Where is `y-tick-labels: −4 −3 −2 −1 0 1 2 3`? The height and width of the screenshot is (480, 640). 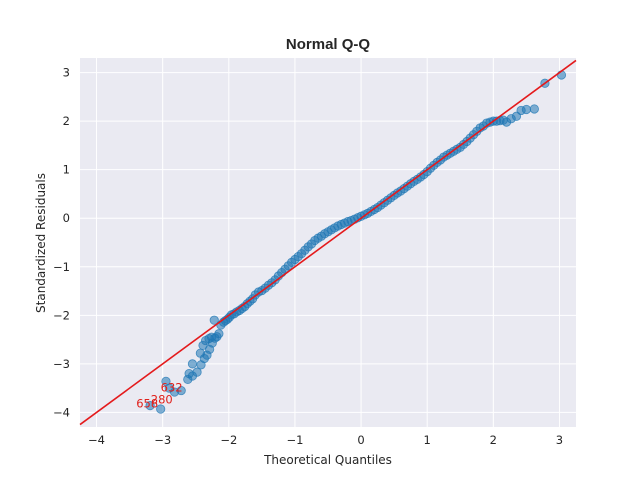 y-tick-labels: −4 −3 −2 −1 0 1 2 3 is located at coordinates (61, 243).